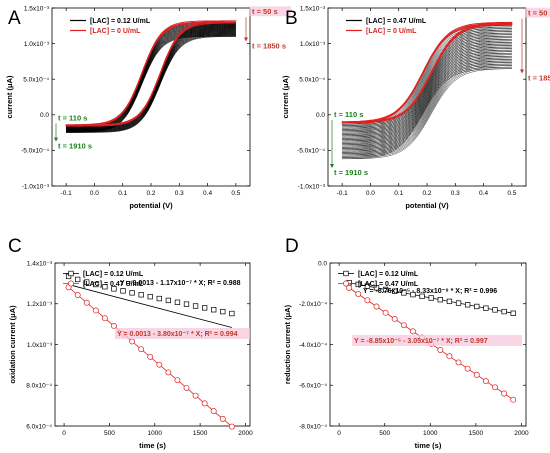 The image size is (550, 453). Describe the element at coordinates (157, 357) in the screenshot. I see `series-2: Y = 0.0013 - 3.80x10⁻⁷ * X; R² = 0.994` at that location.